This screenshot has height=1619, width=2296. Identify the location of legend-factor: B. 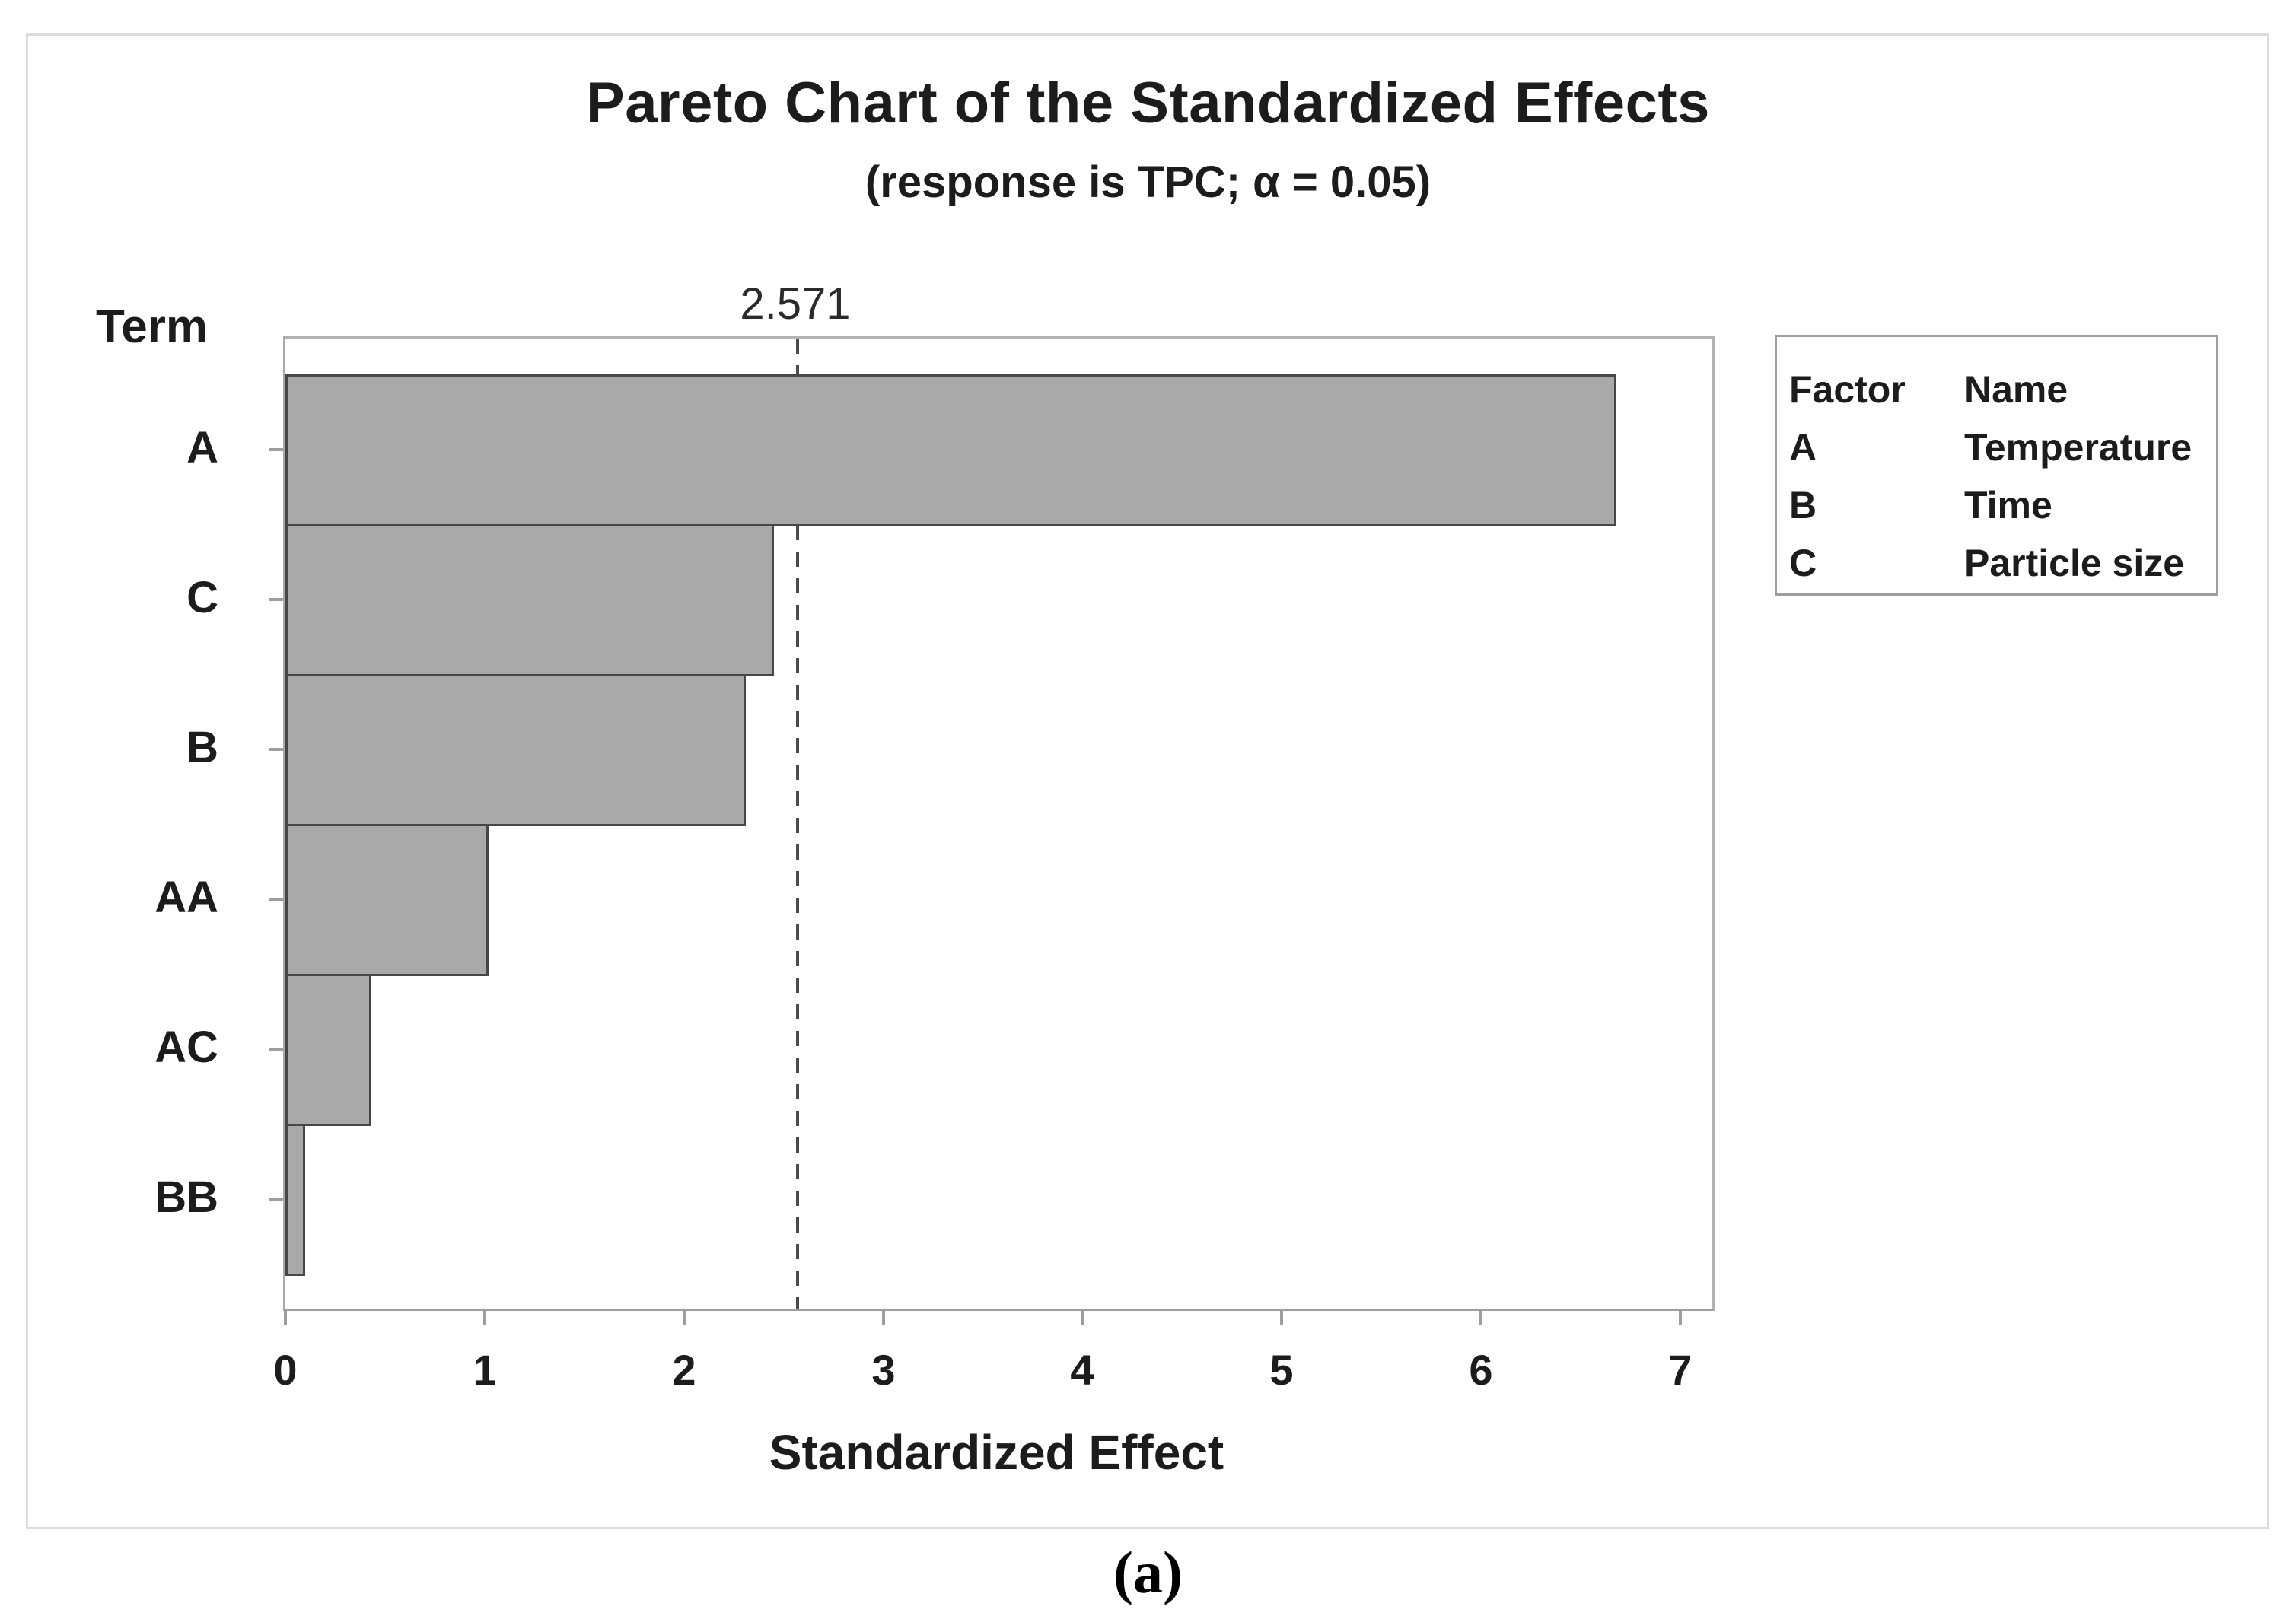
(1803, 505).